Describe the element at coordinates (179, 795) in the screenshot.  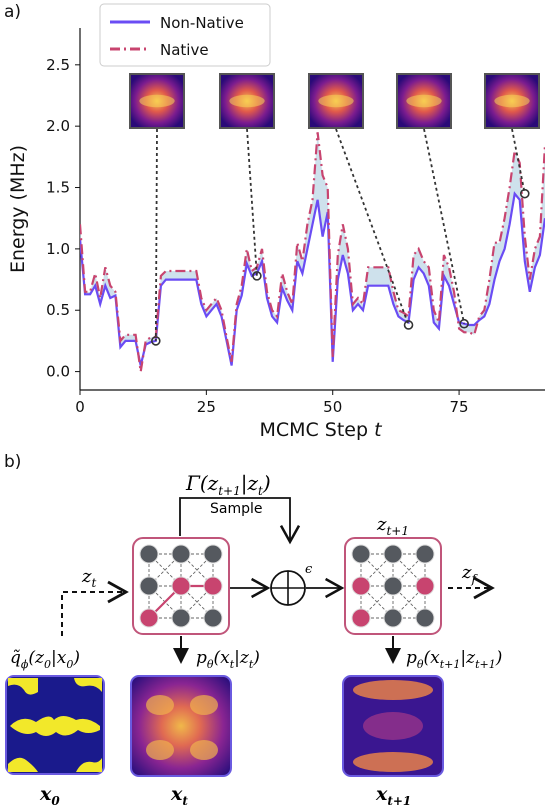
I see `xt-label: xt` at that location.